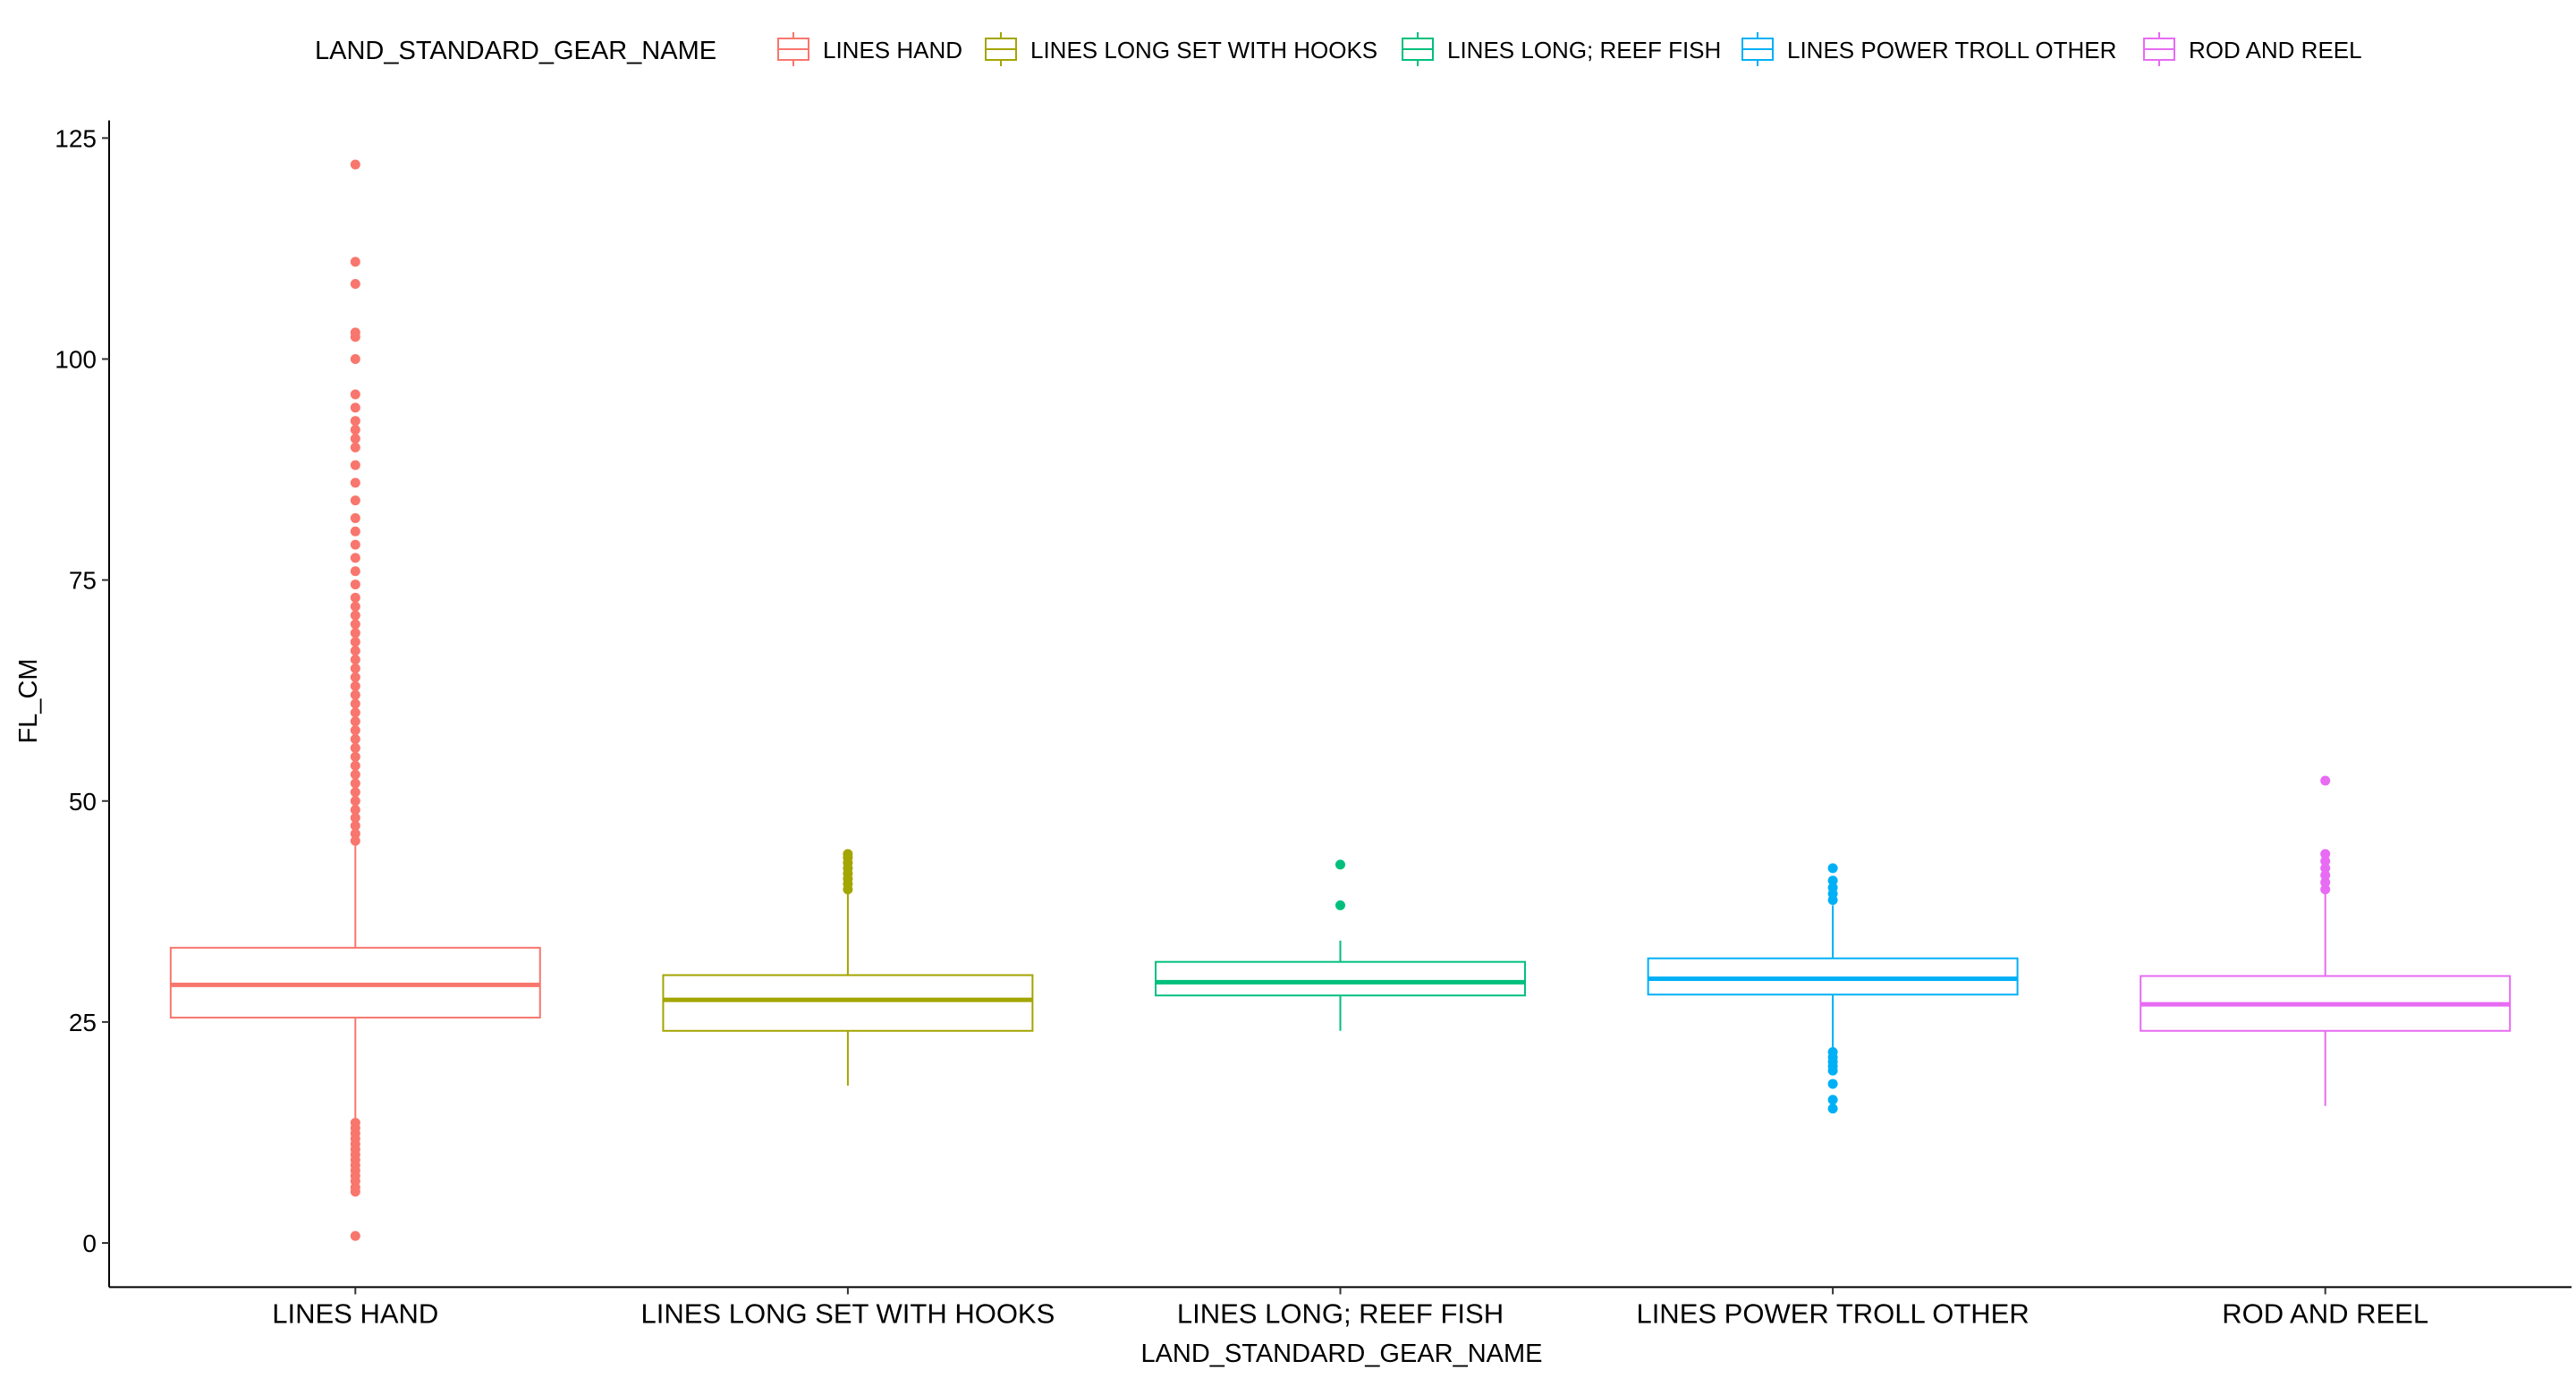  Describe the element at coordinates (83, 802) in the screenshot. I see `y-tick-label: 50` at that location.